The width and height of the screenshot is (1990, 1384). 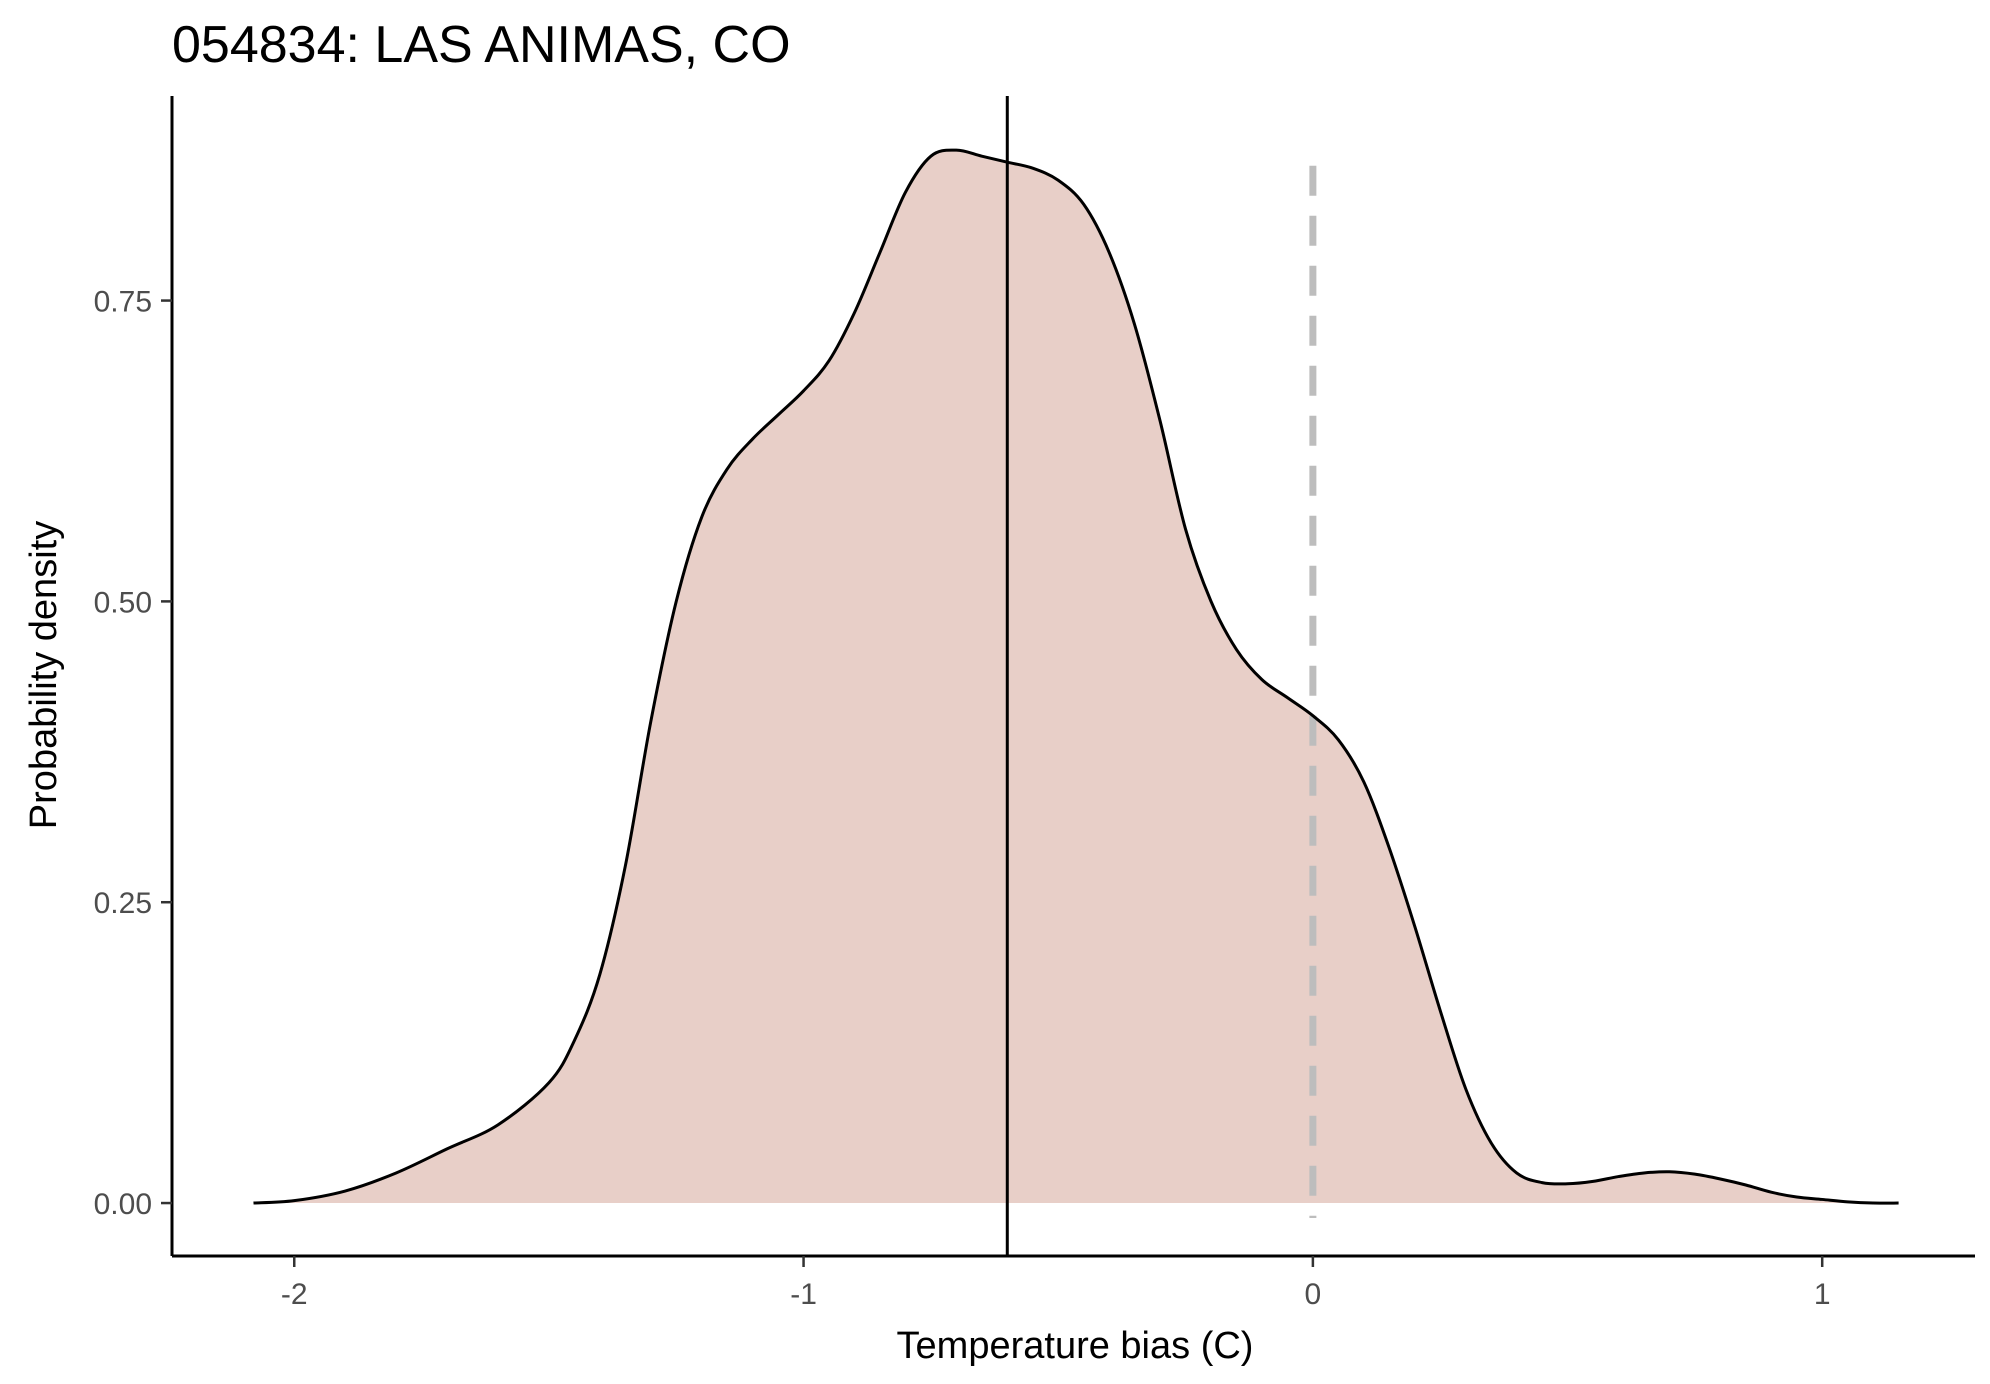 I want to click on x-tick-label: 0, so click(x=1313, y=1294).